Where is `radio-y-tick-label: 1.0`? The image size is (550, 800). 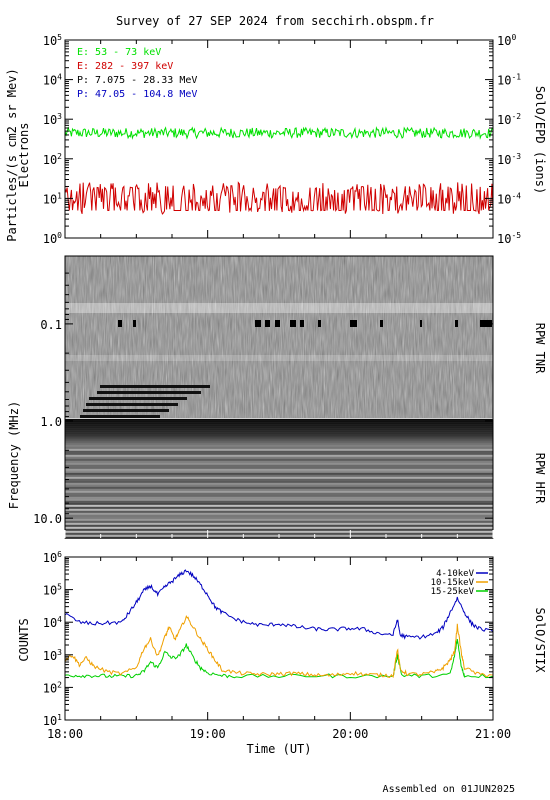
radio-y-tick-label: 1.0 is located at coordinates (51, 422).